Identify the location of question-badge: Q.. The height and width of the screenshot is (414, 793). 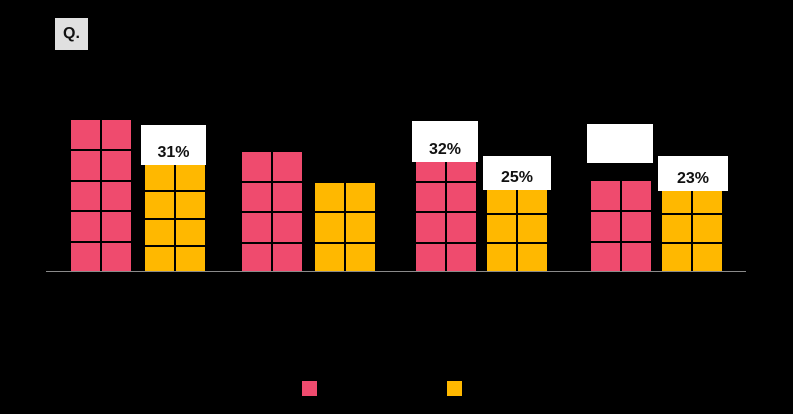
(71, 34).